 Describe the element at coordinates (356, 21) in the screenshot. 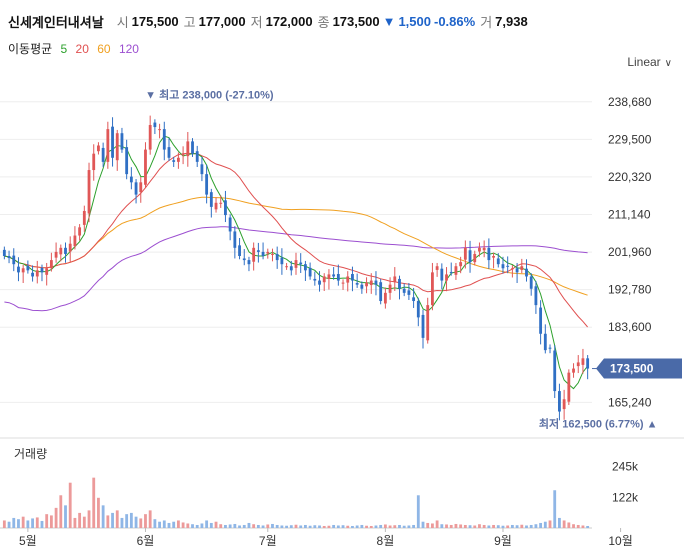

I see `close-value: 173,500` at that location.